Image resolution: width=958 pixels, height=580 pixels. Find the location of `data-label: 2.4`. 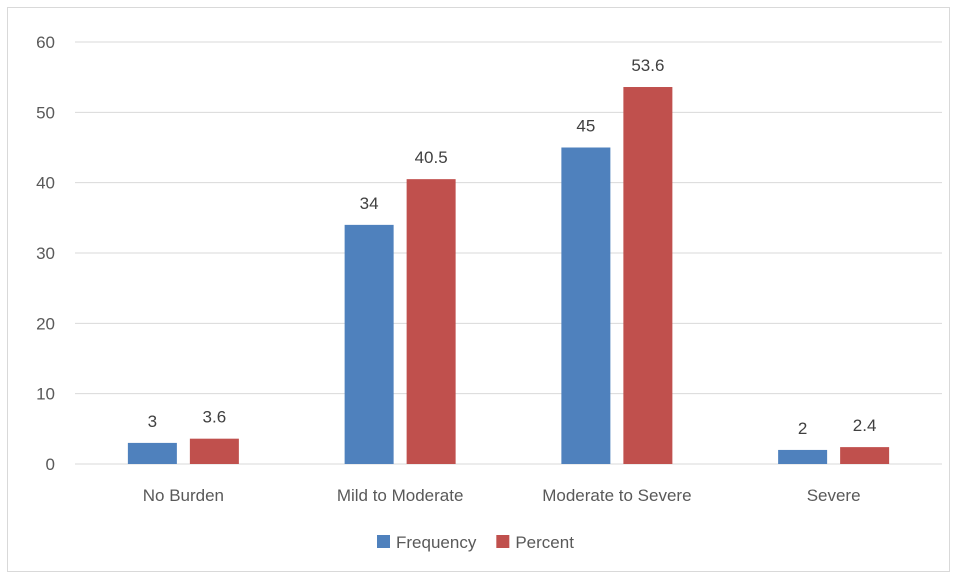

data-label: 2.4 is located at coordinates (865, 425).